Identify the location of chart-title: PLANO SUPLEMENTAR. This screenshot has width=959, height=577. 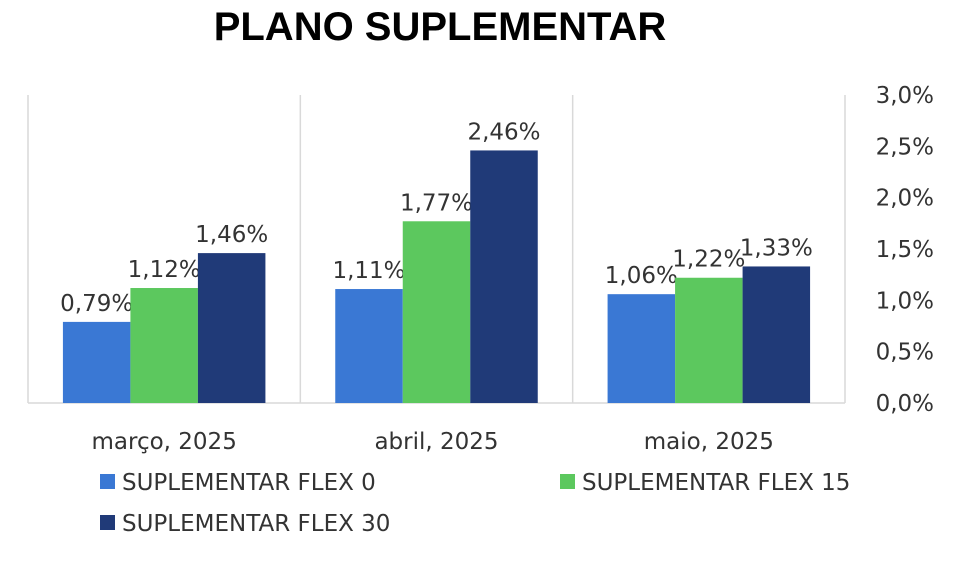
(440, 27).